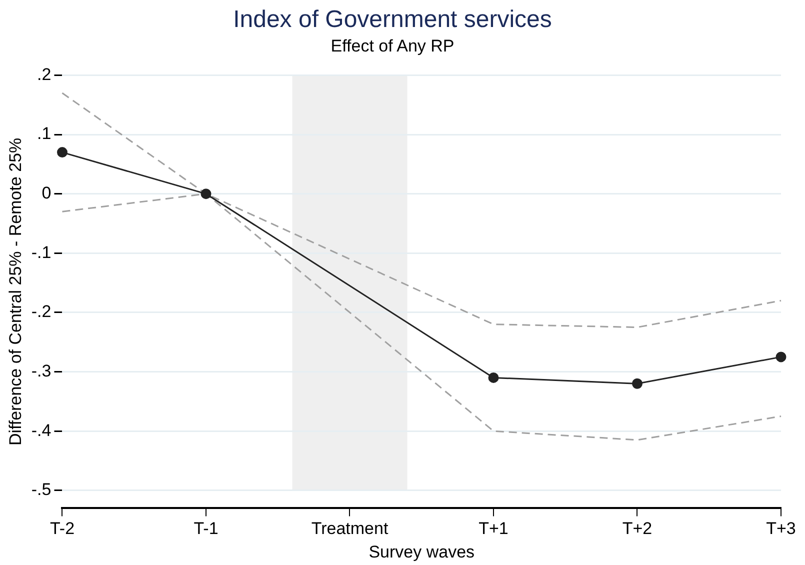 The width and height of the screenshot is (805, 565). Describe the element at coordinates (392, 20) in the screenshot. I see `chart-title: Index of Government services` at that location.